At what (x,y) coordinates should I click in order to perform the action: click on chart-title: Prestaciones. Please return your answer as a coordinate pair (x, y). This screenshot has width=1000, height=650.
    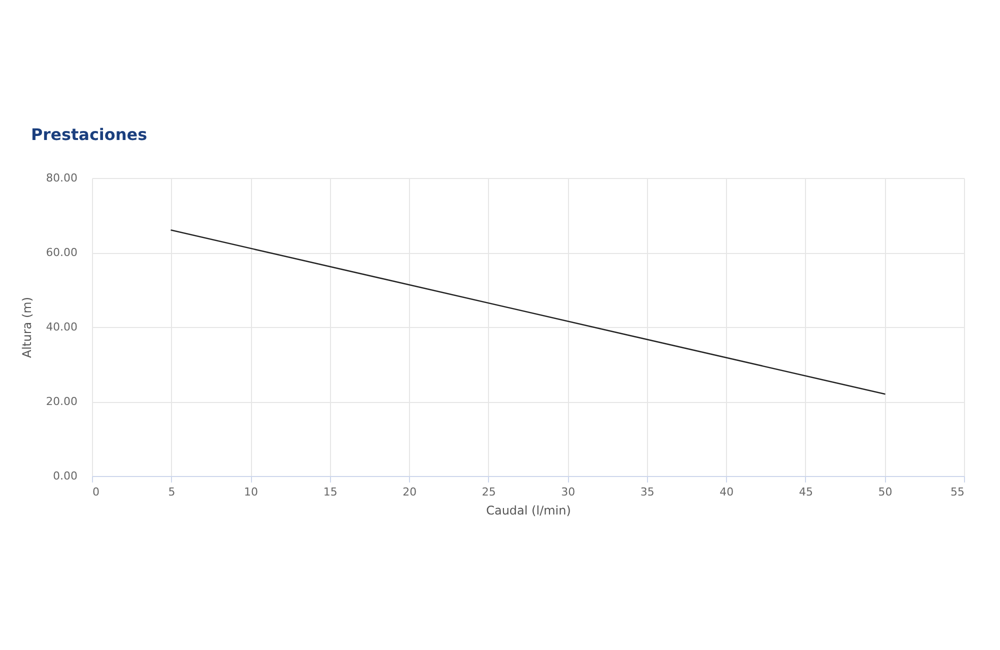
    Looking at the image, I should click on (89, 134).